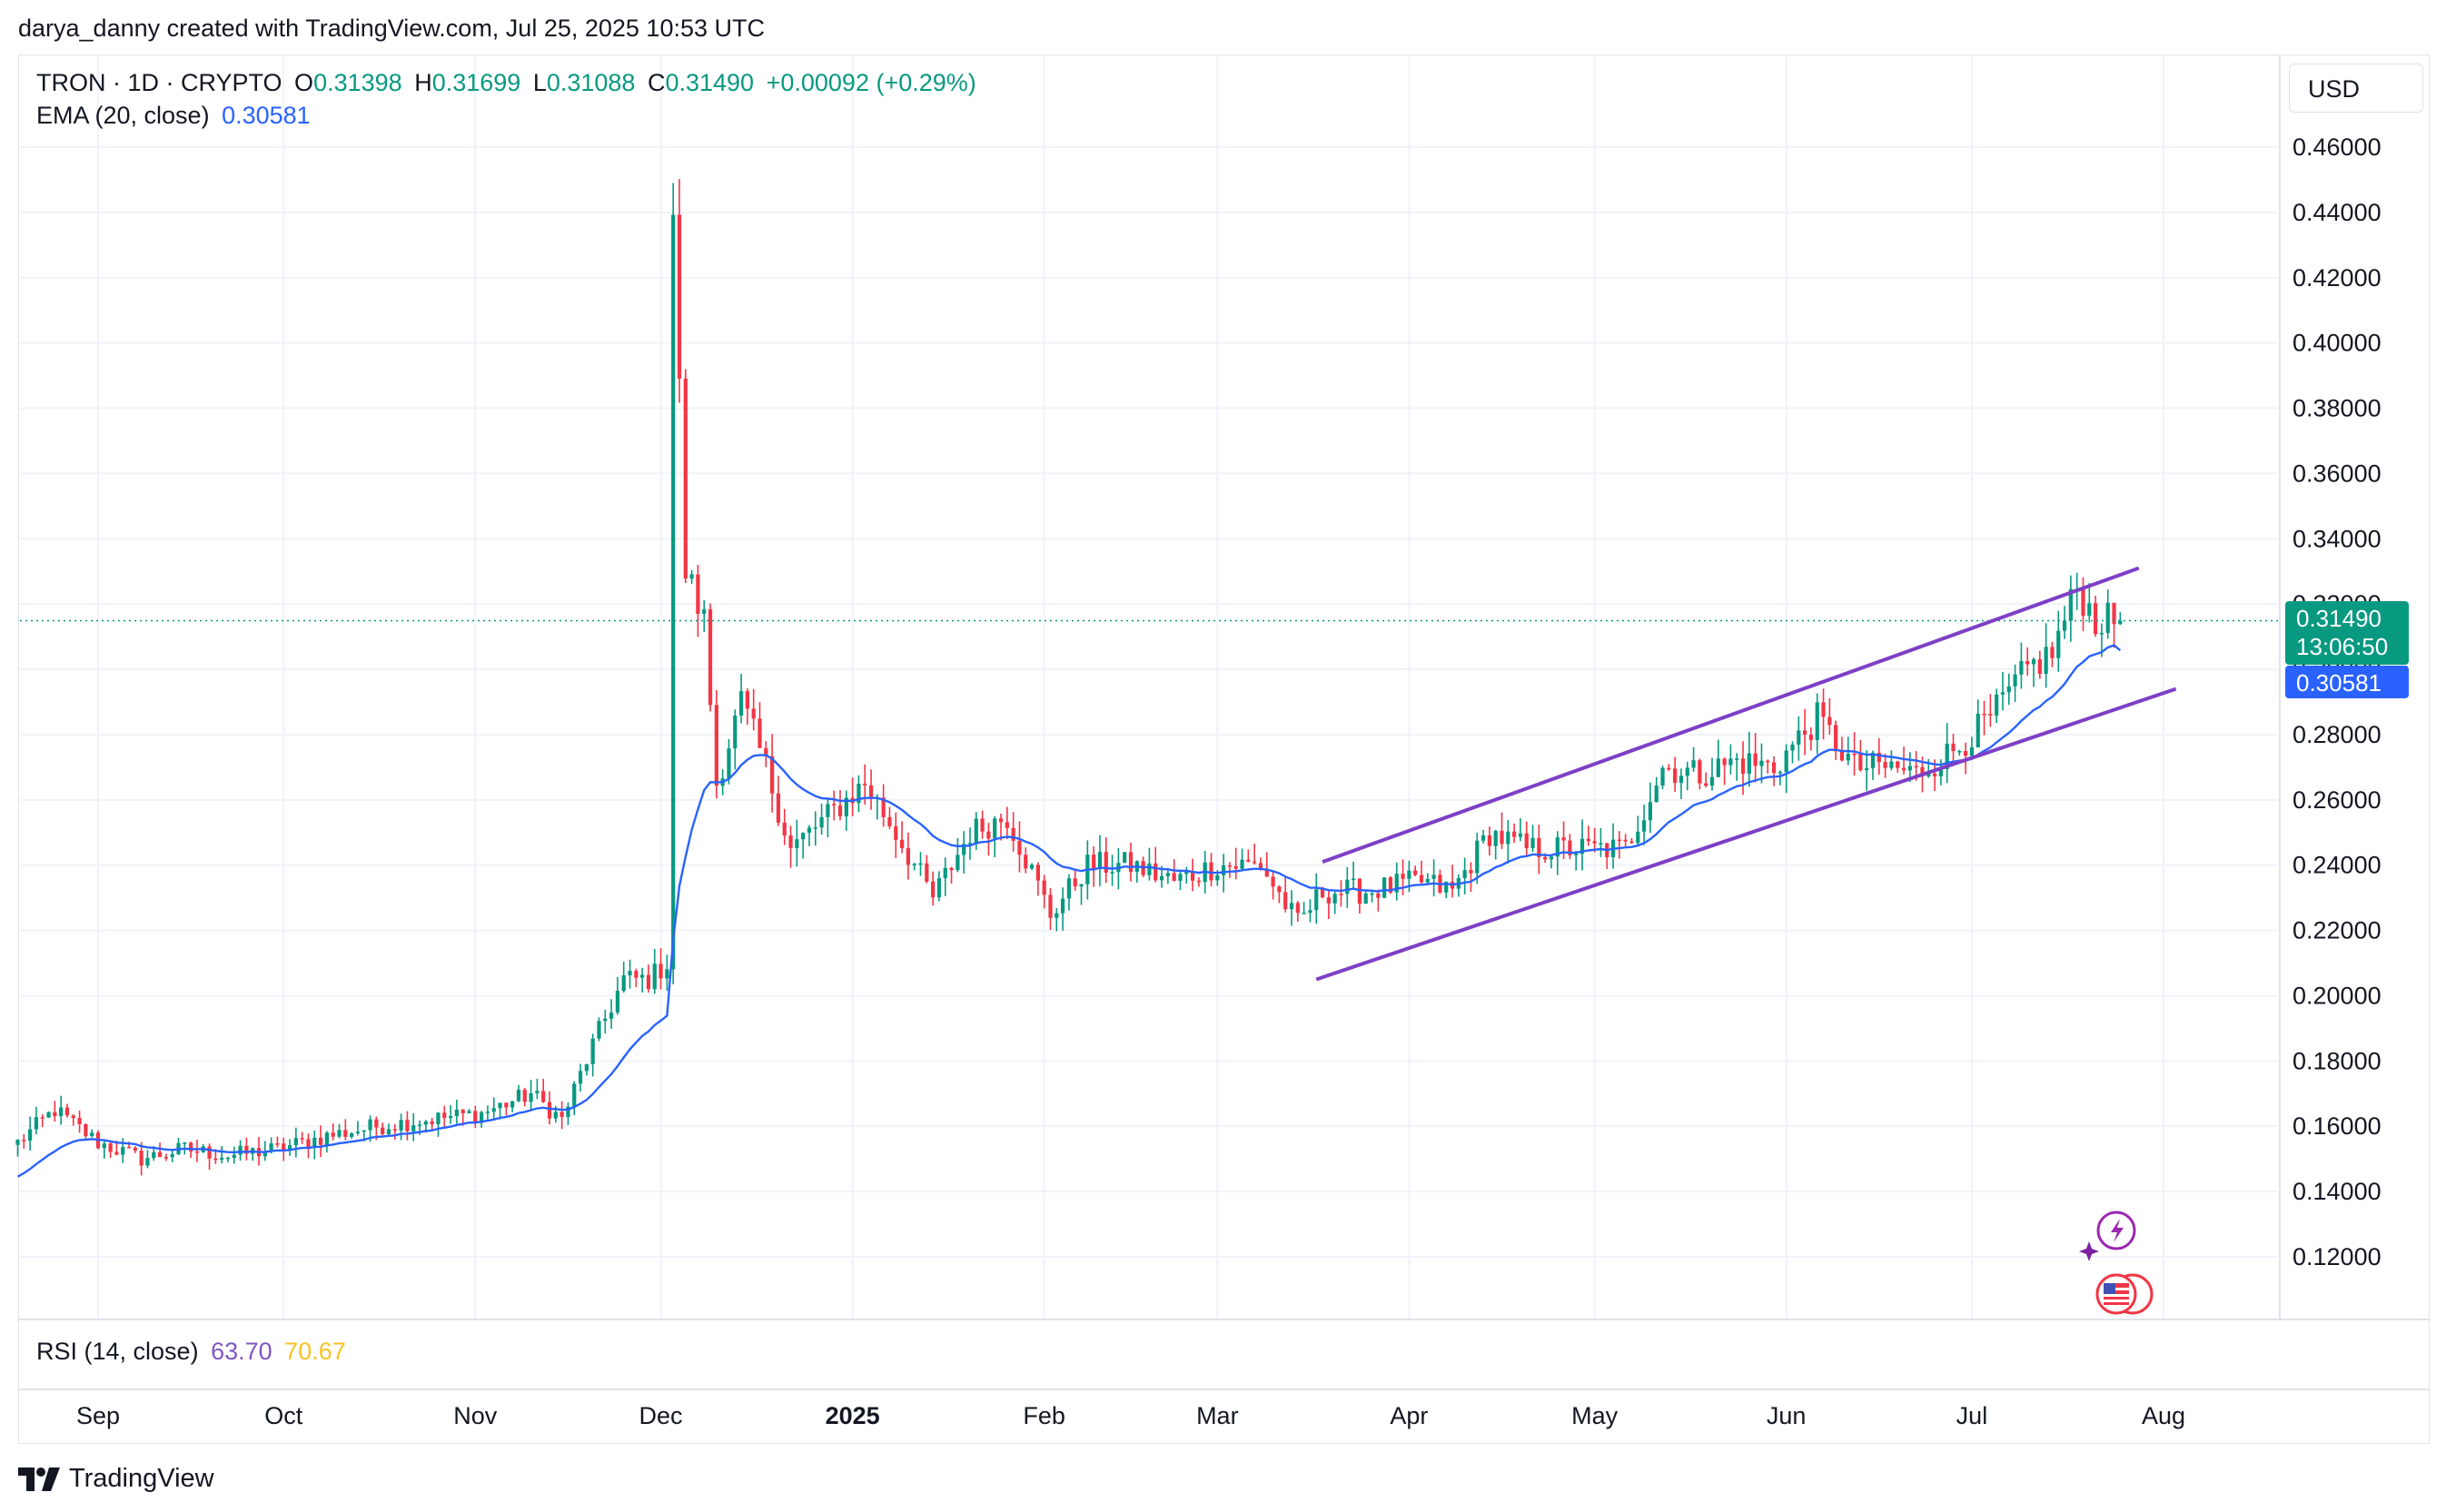 Image resolution: width=2446 pixels, height=1512 pixels. Describe the element at coordinates (116, 1479) in the screenshot. I see `tradingview-logo: TradingView` at that location.